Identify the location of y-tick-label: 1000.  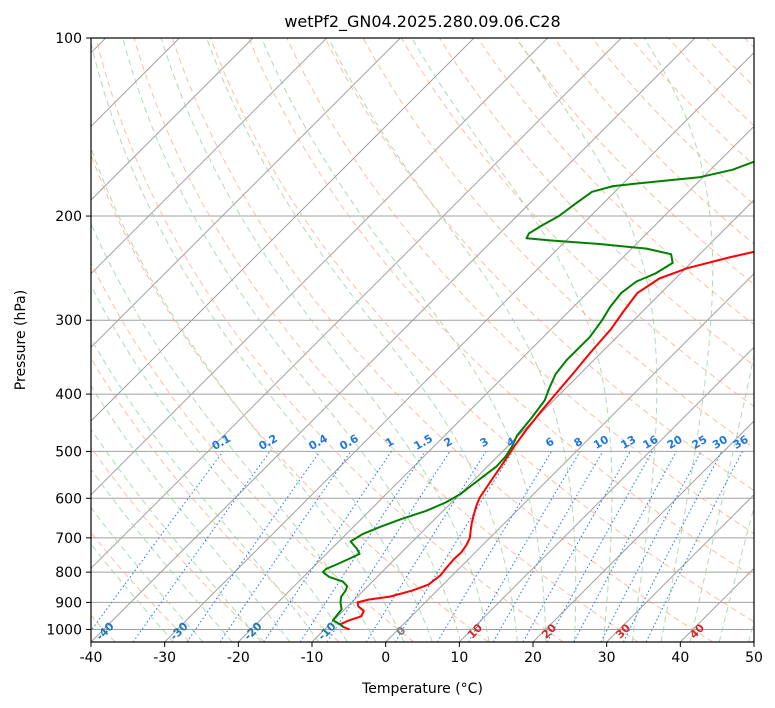
(64, 630).